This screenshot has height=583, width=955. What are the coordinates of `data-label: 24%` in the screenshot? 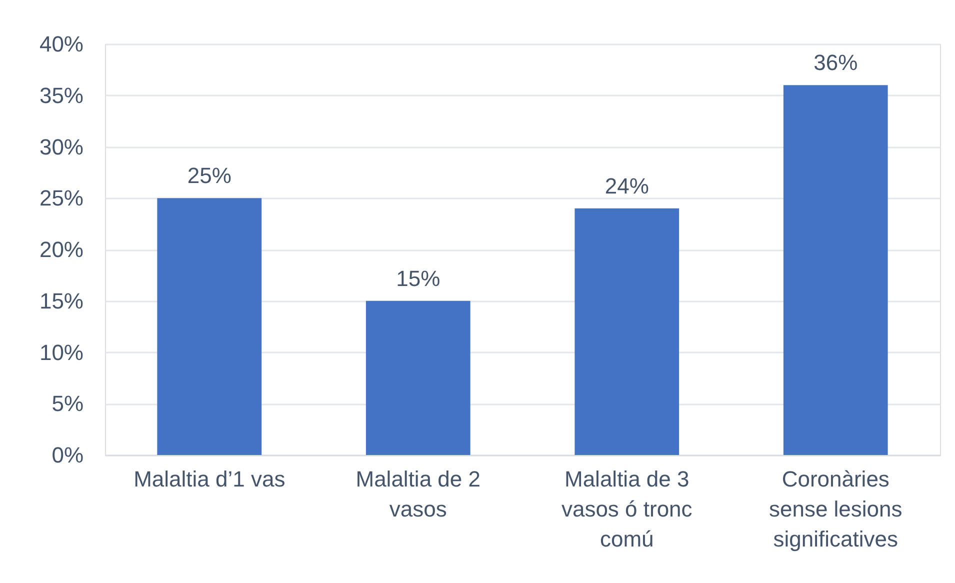 It's located at (626, 185).